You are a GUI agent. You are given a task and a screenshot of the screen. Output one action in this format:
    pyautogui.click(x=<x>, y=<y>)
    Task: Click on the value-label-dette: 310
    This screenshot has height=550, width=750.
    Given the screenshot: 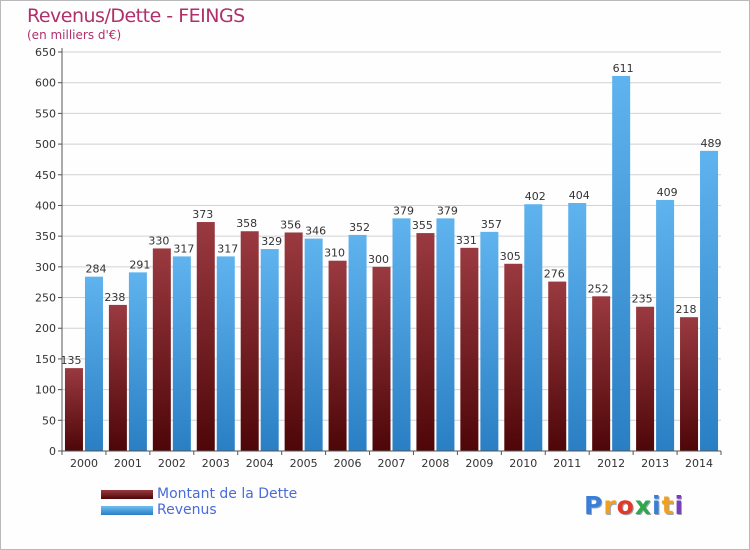 What is the action you would take?
    pyautogui.click(x=334, y=253)
    